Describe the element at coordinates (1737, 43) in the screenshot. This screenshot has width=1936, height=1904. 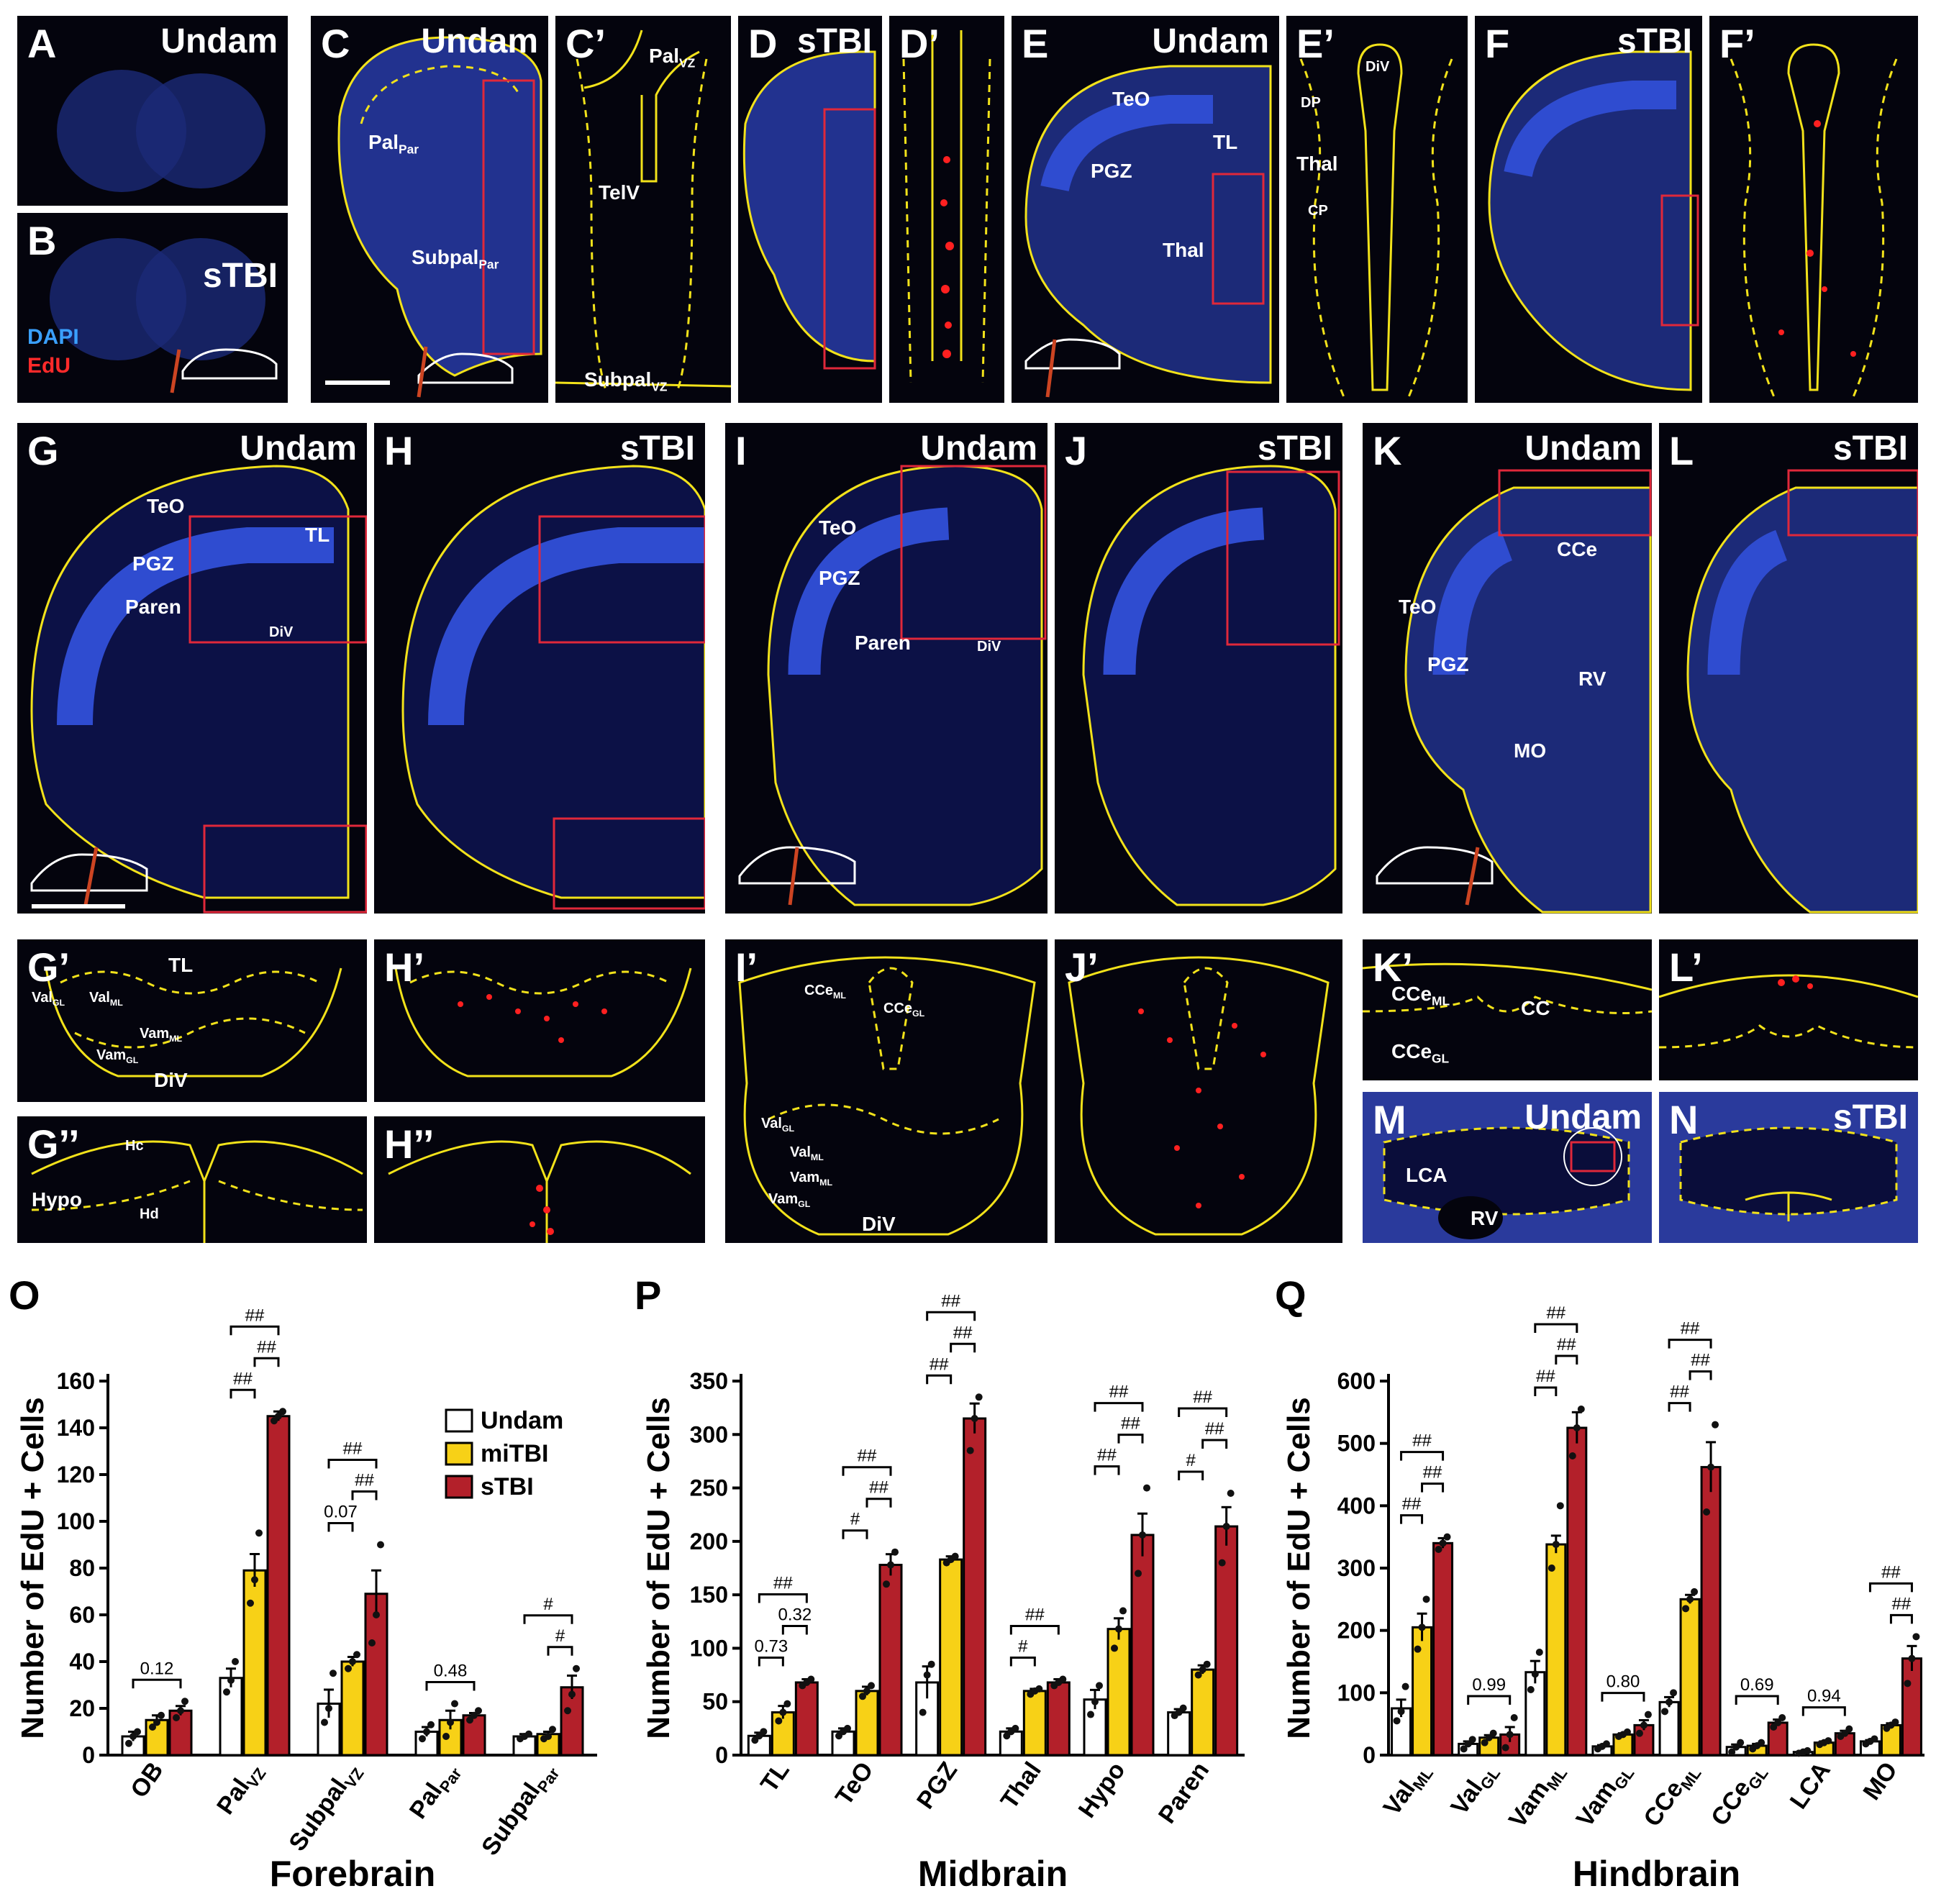
I see `panel-label: F’` at that location.